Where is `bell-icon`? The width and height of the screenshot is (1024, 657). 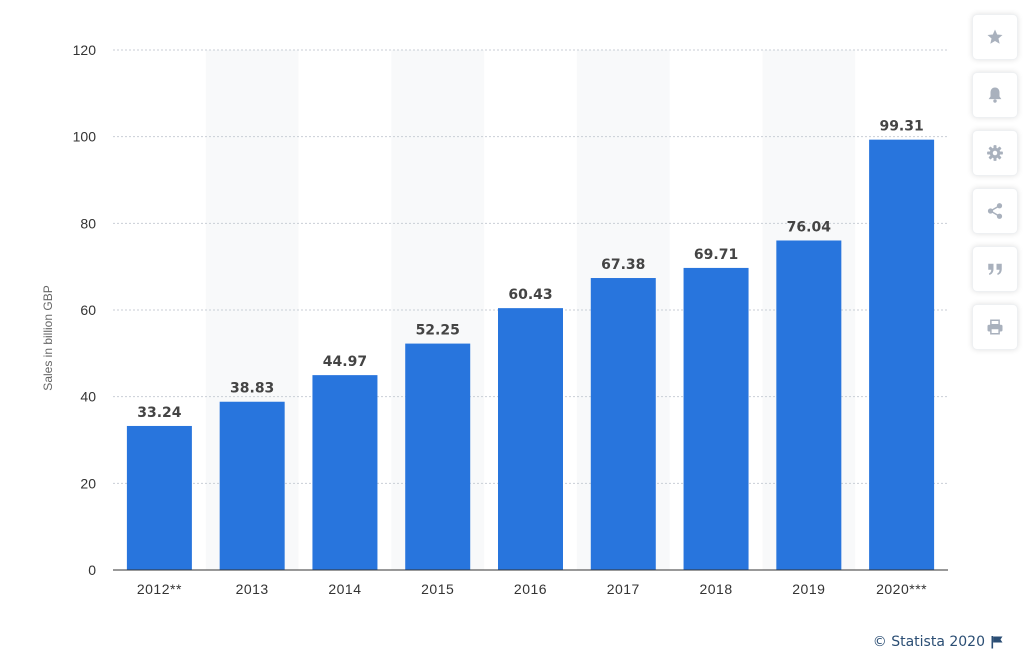 bell-icon is located at coordinates (995, 95).